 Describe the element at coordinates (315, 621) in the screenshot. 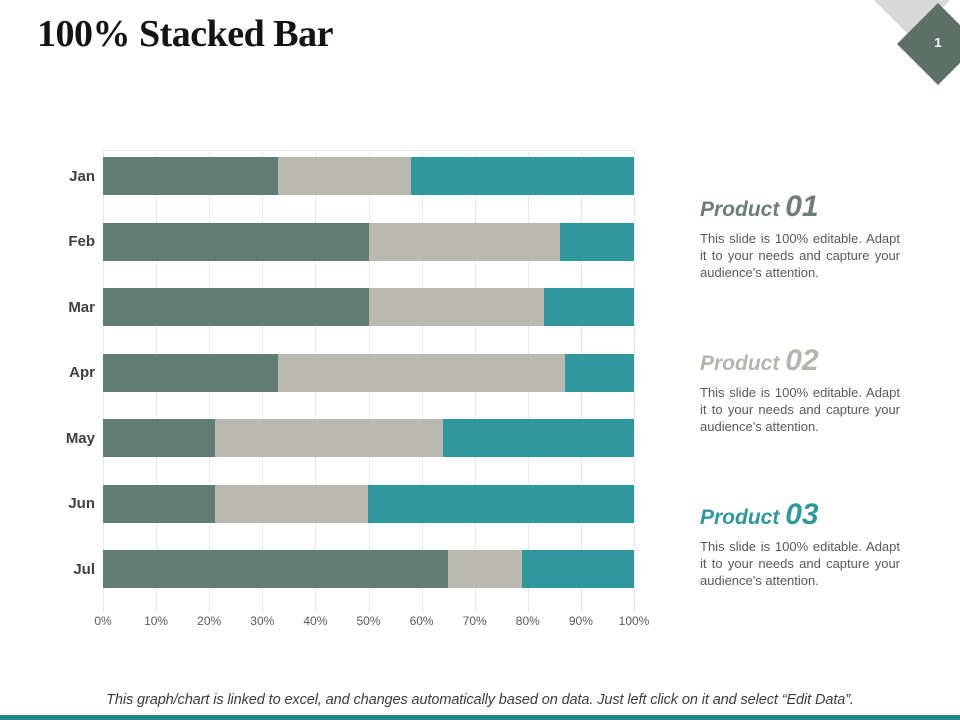

I see `x-tick-label: 40%` at that location.